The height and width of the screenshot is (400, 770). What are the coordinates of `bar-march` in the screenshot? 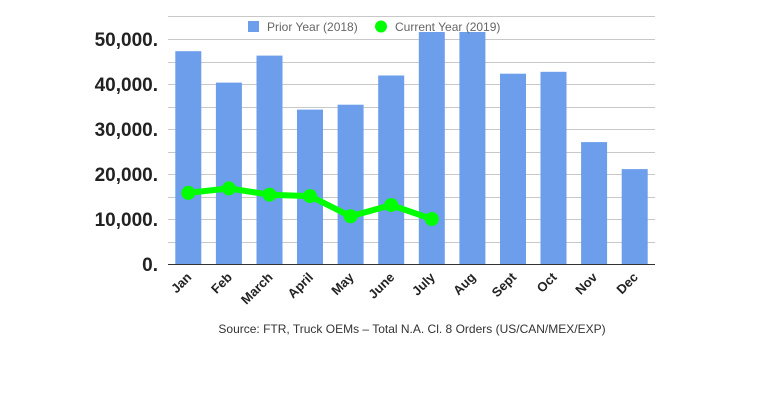 It's located at (269, 159).